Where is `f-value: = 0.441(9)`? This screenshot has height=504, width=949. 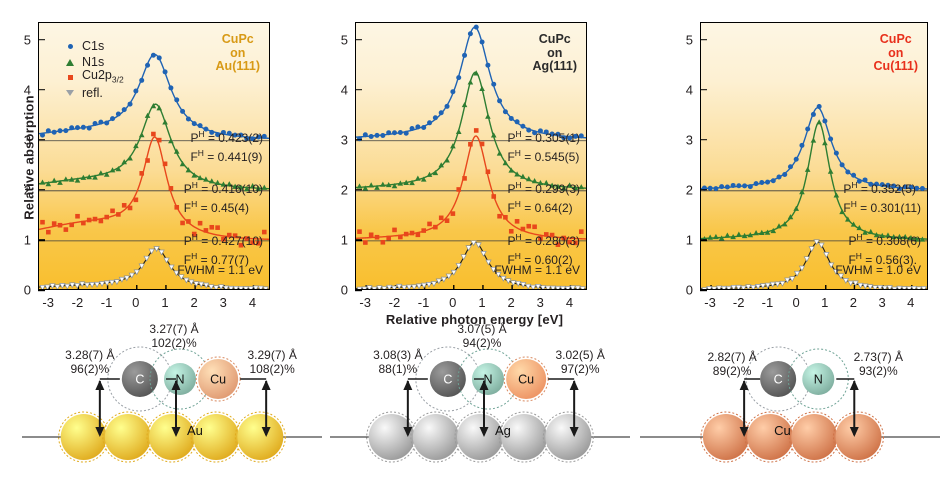
f-value: = 0.441(9) is located at coordinates (235, 156).